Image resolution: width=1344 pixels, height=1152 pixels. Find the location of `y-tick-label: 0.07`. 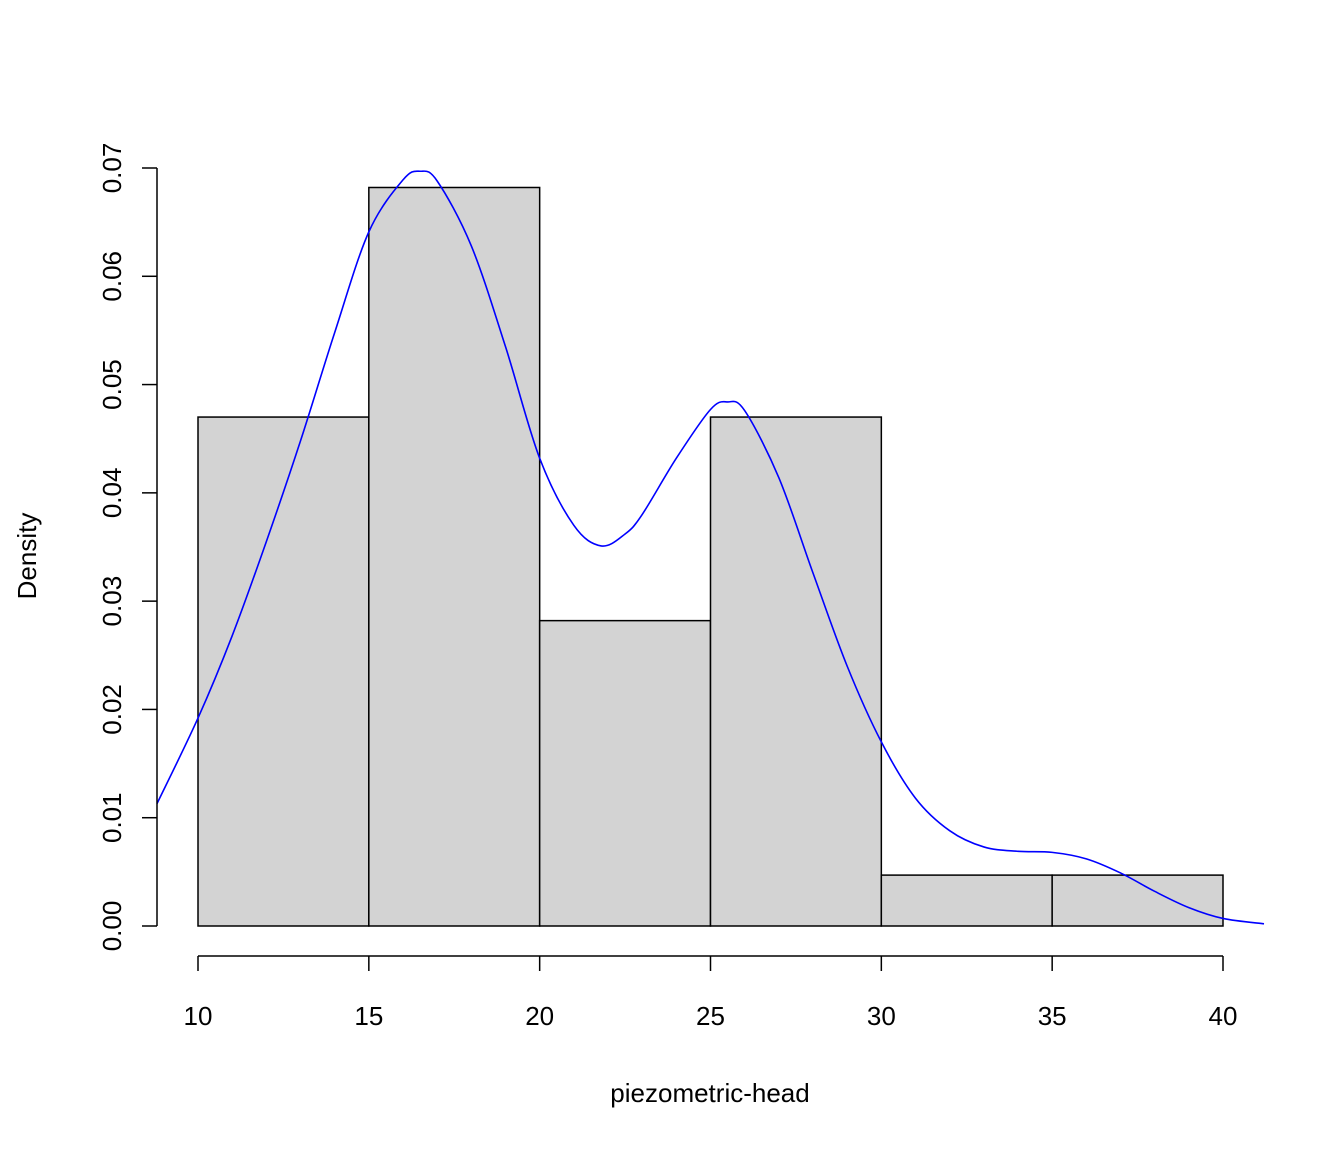

y-tick-label: 0.07 is located at coordinates (112, 168).